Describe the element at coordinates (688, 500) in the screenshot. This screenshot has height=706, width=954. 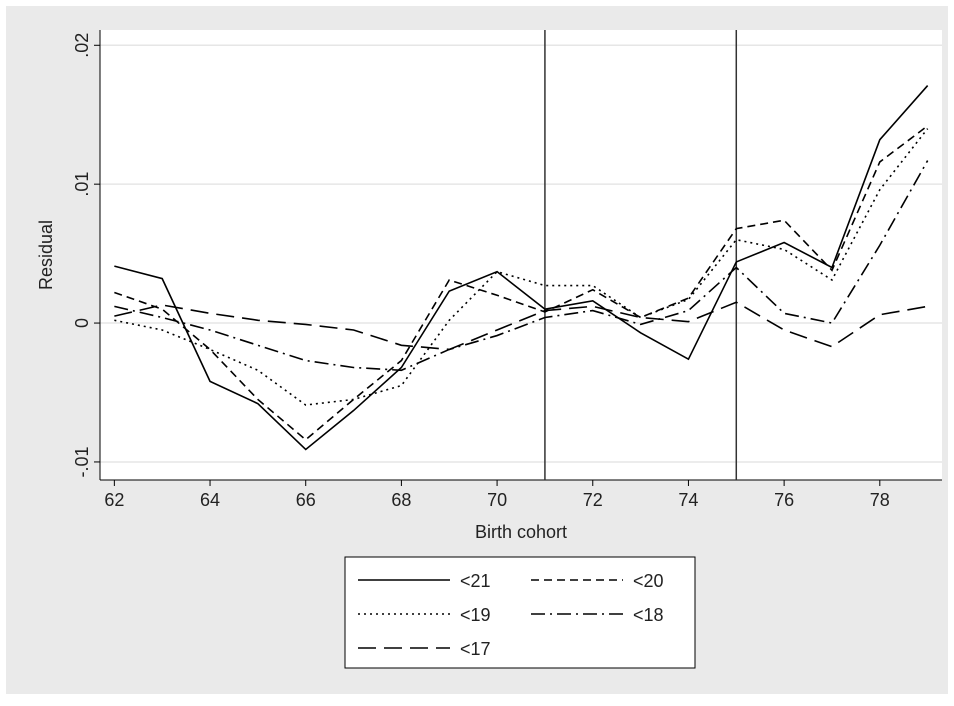
I see `x-tick-label: 74` at that location.